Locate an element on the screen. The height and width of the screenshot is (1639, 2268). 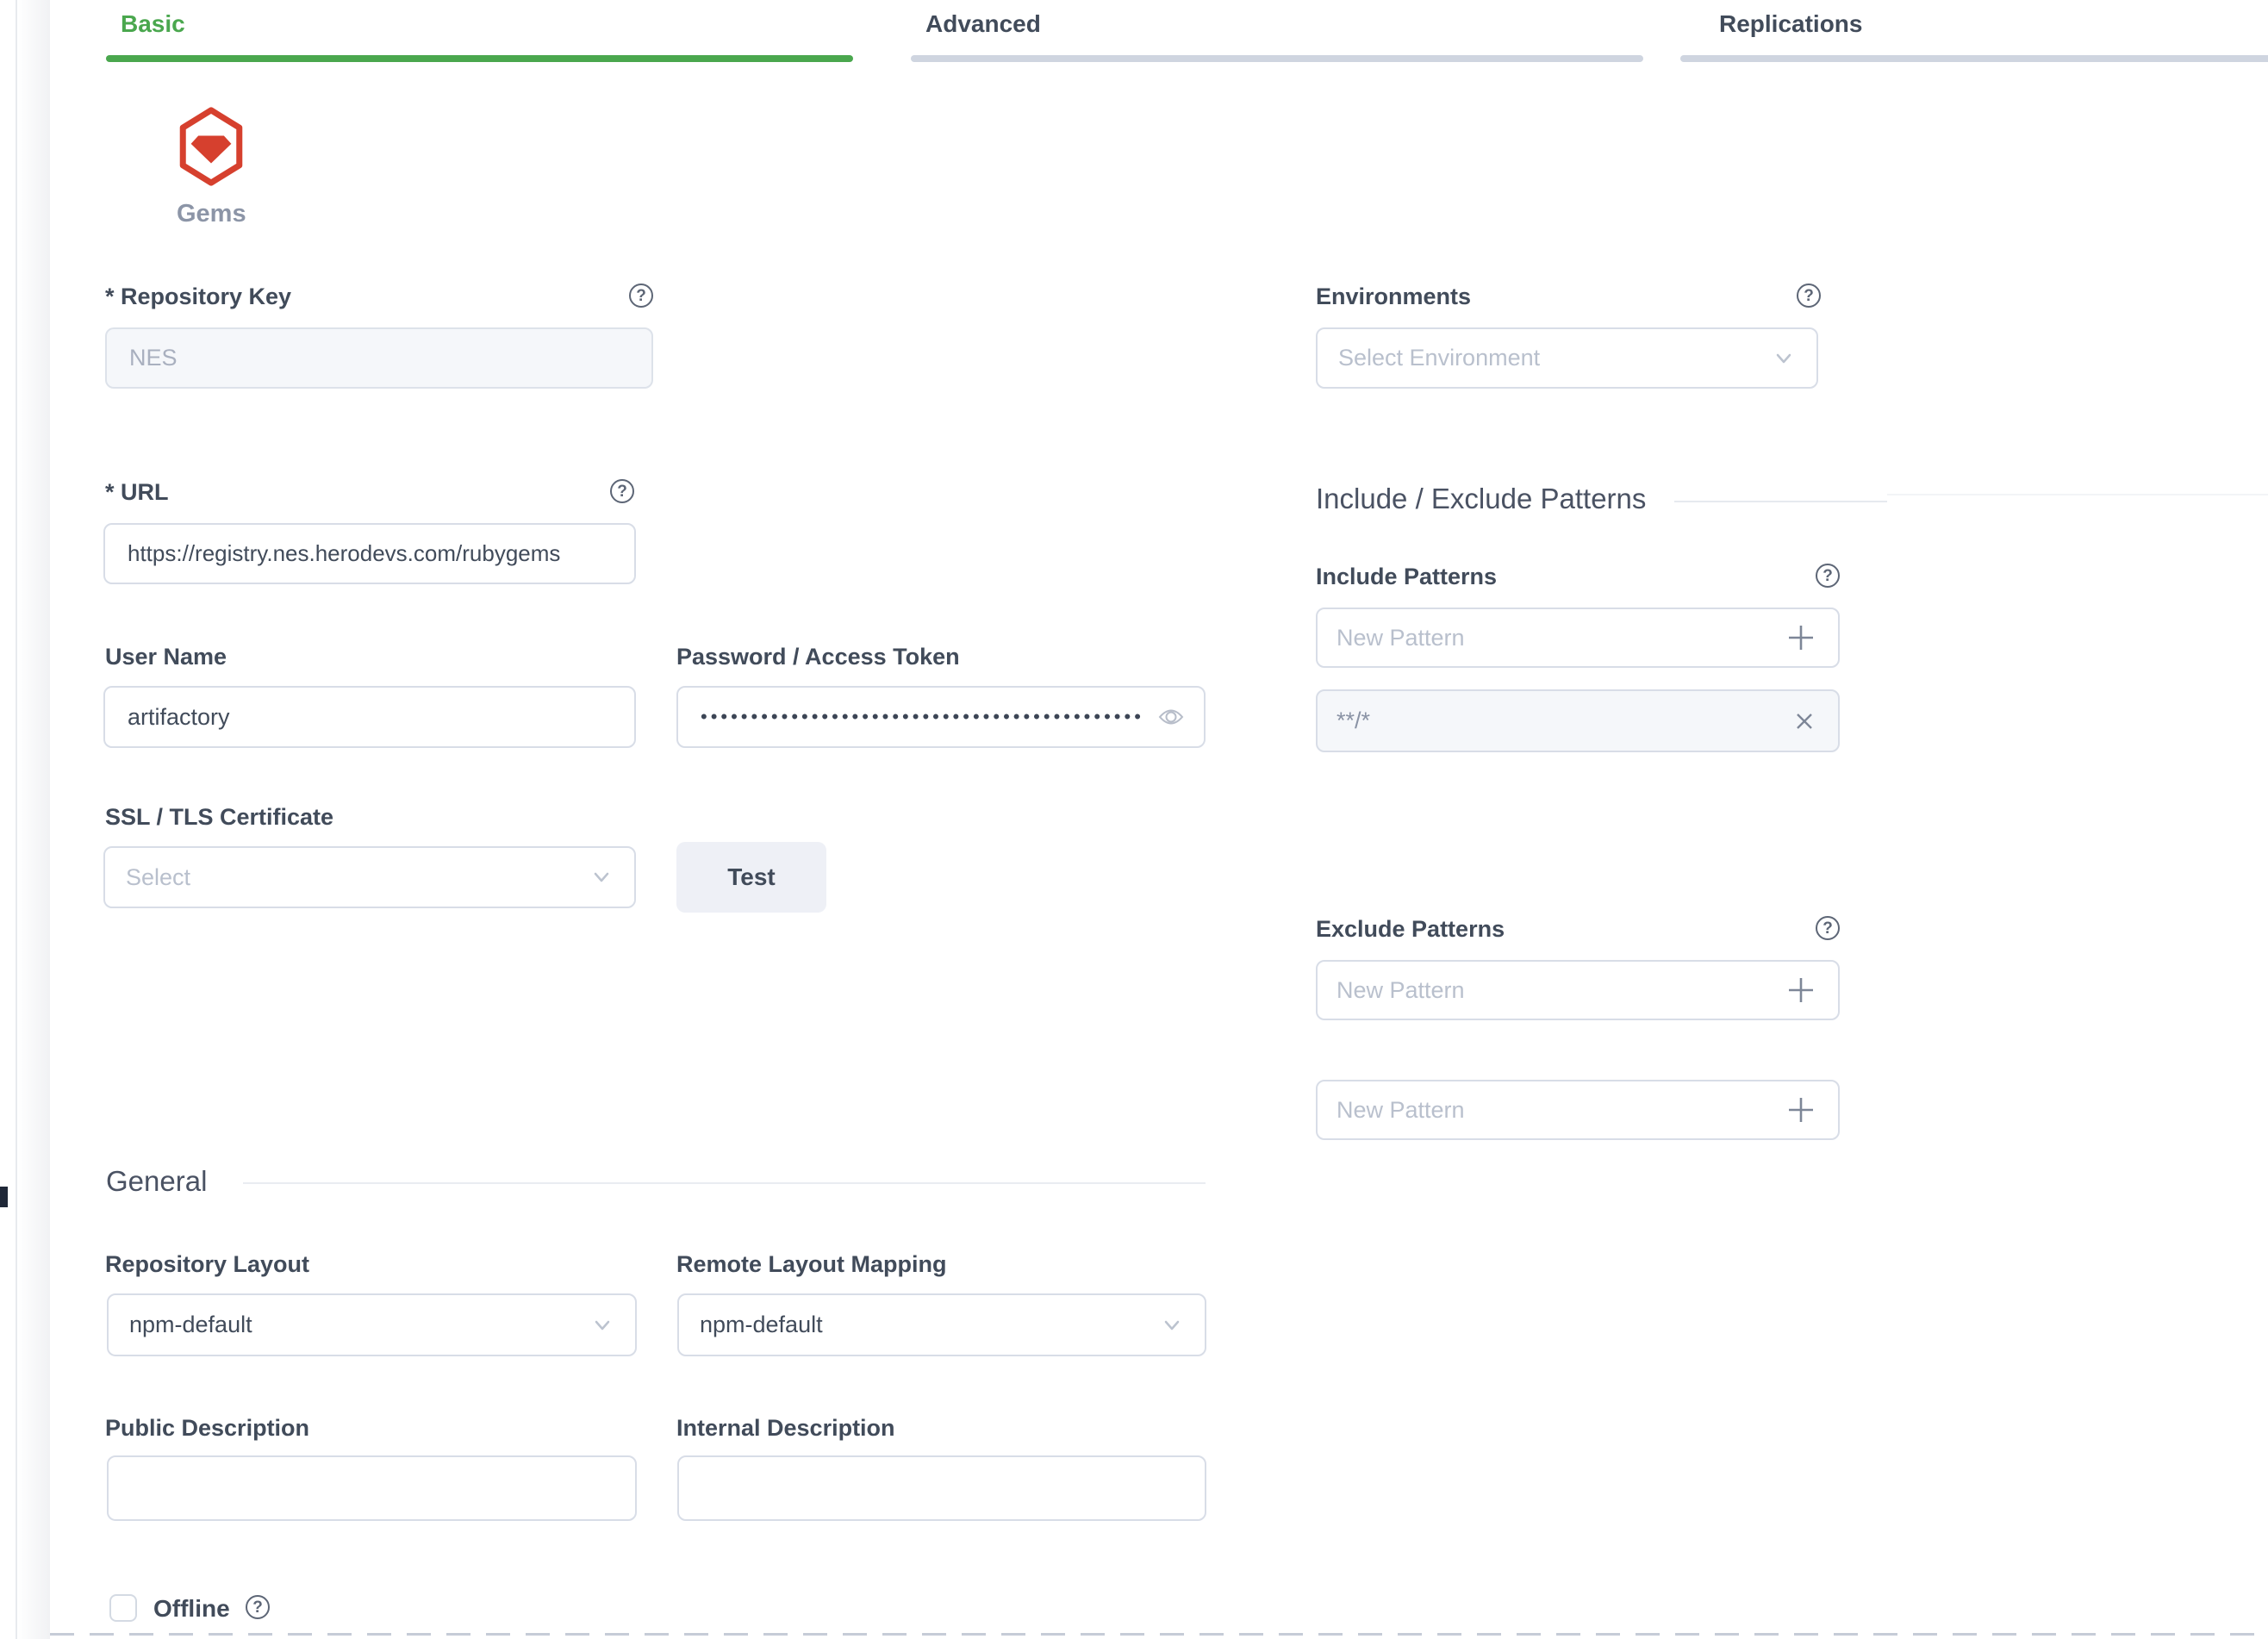
ssl-certificate-label: SSL / TLS Certificate is located at coordinates (219, 817).